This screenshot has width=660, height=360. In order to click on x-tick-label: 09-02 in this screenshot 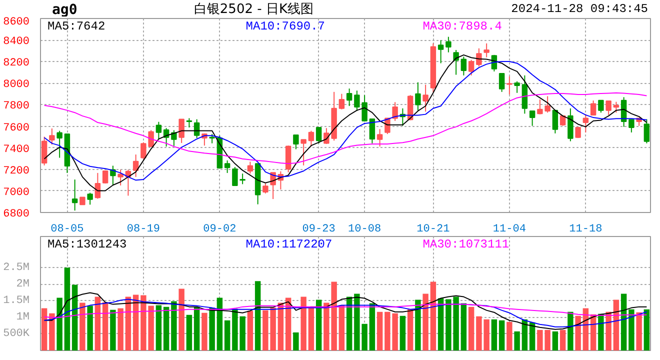, I will do `click(219, 230)`.